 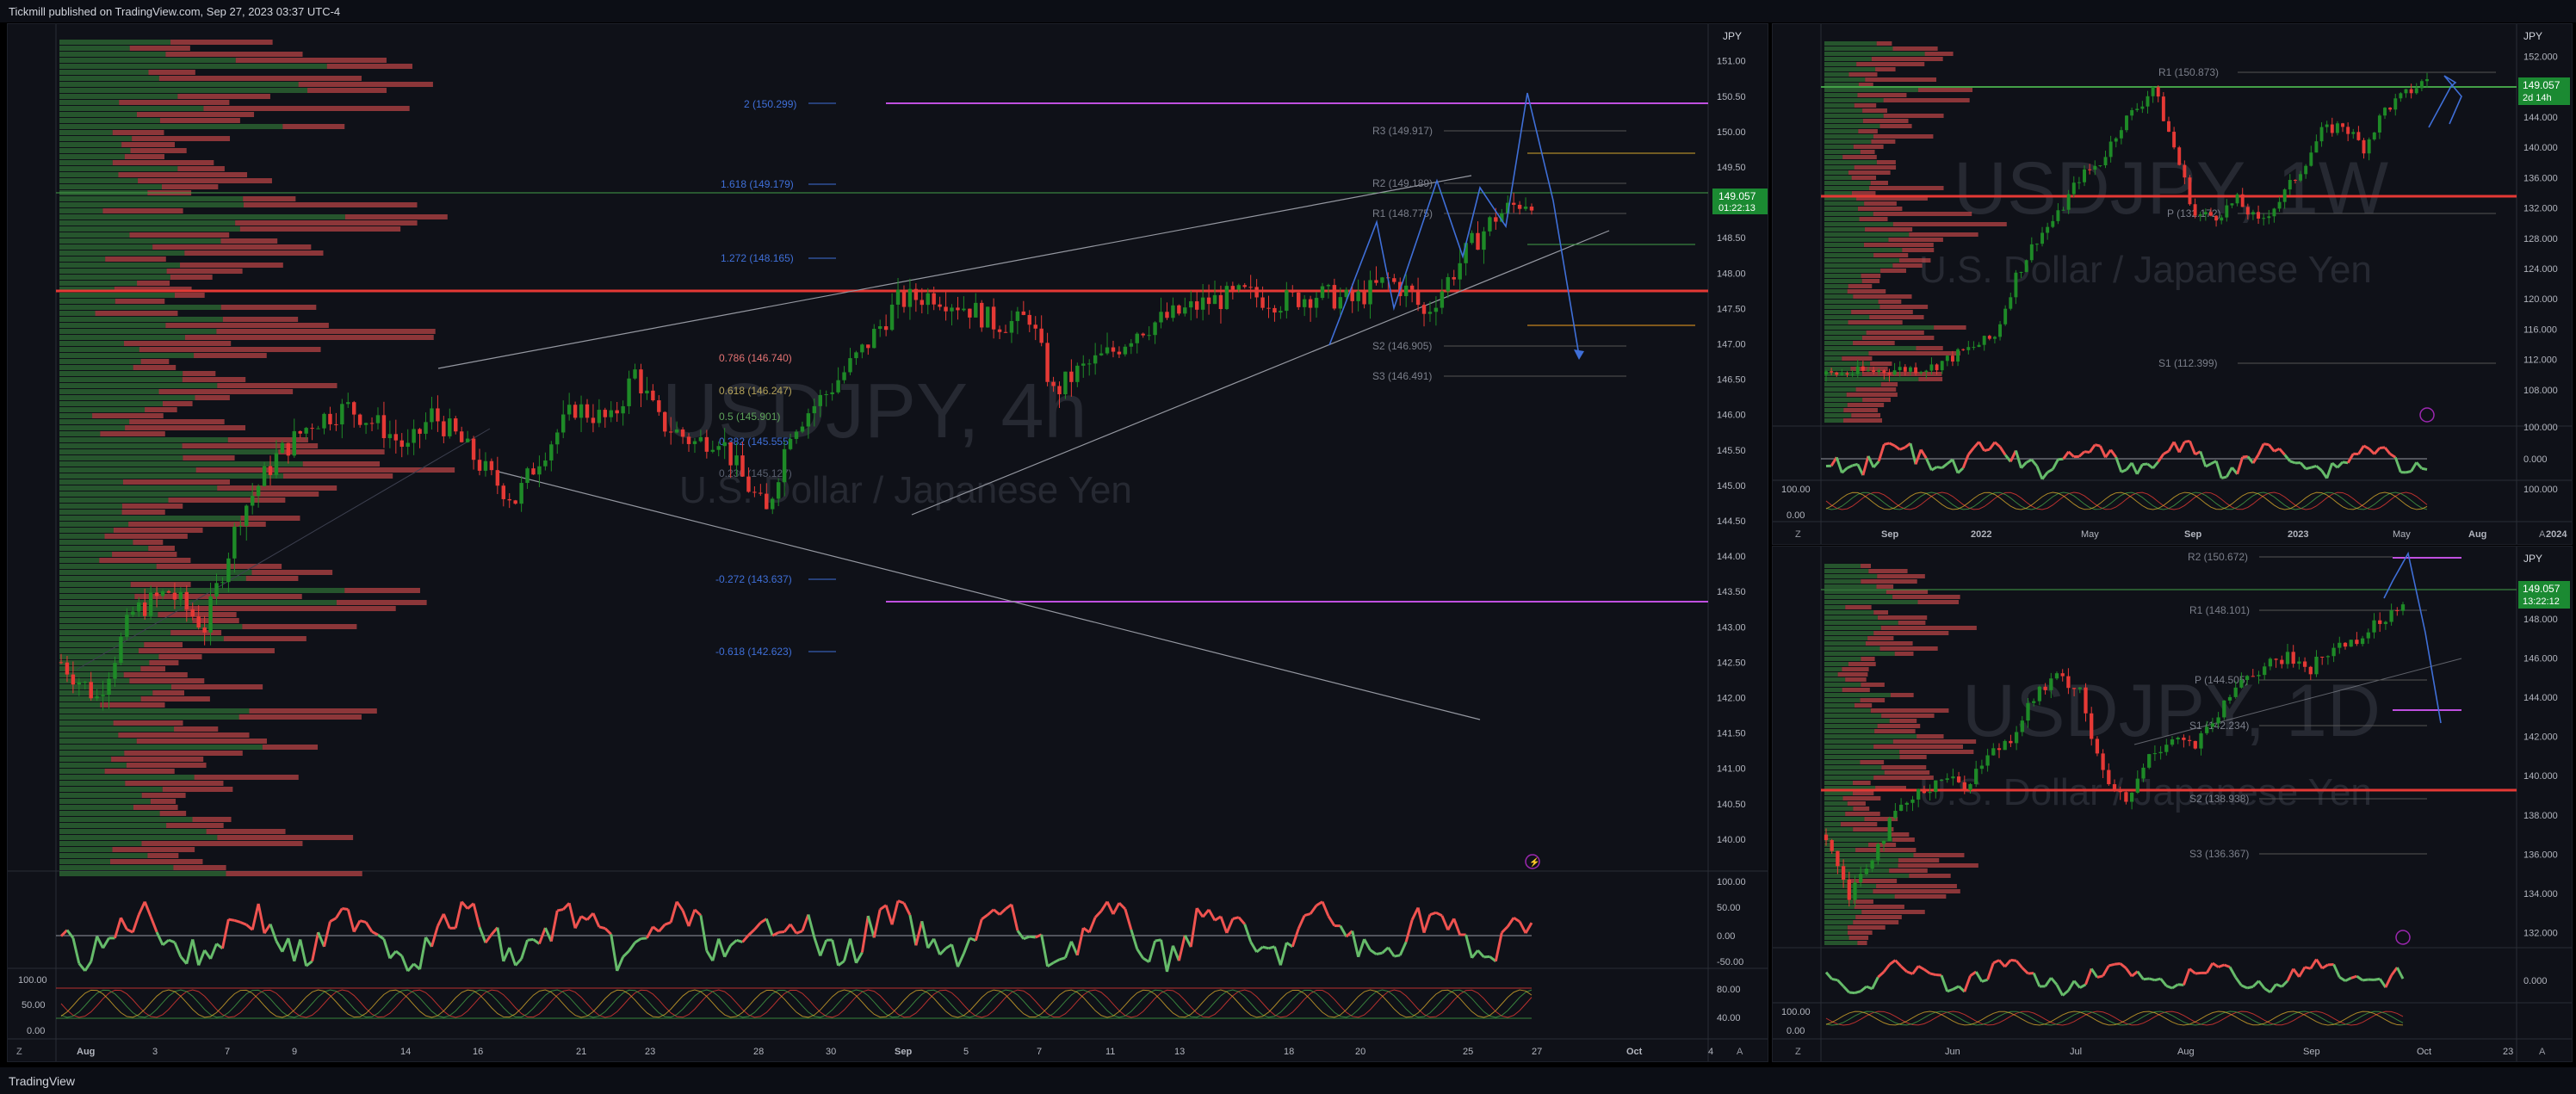 What do you see at coordinates (2445, 101) in the screenshot?
I see `forecast-path` at bounding box center [2445, 101].